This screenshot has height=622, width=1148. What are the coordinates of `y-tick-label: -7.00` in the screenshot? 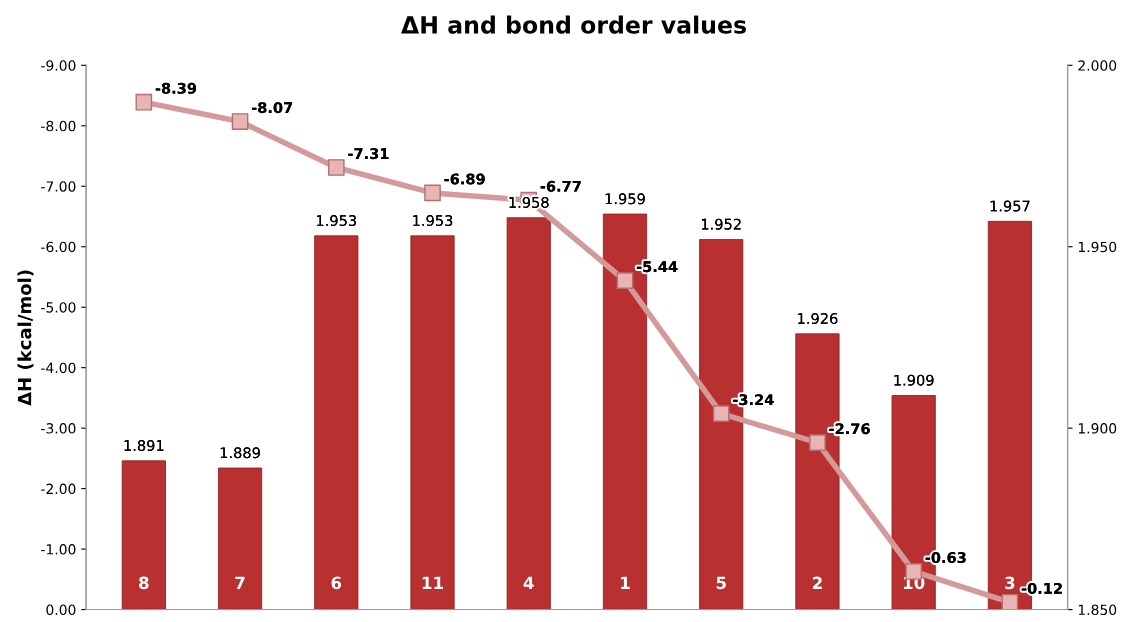 It's located at (58, 186).